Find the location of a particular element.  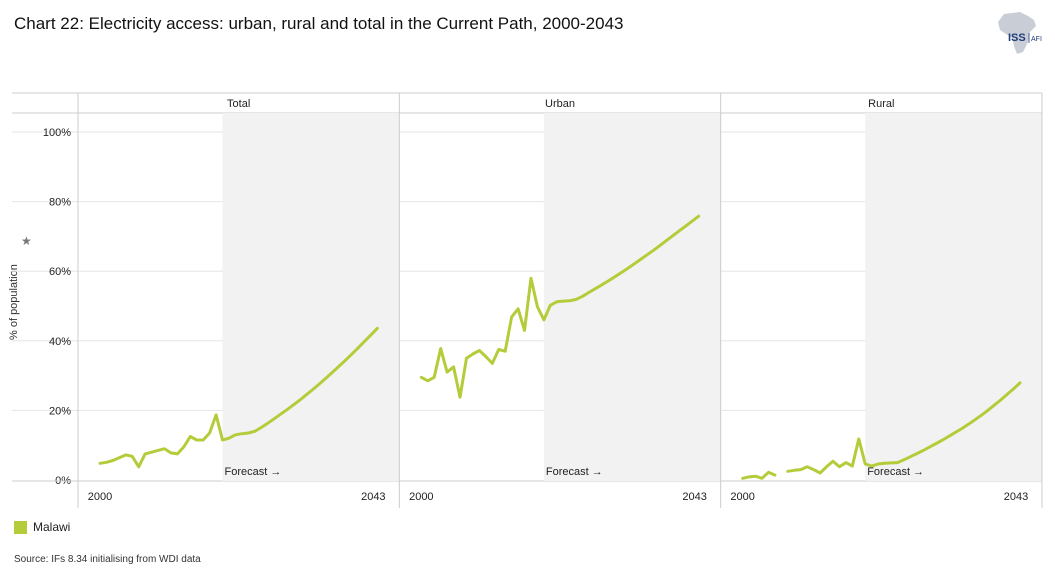

legend: Malawi is located at coordinates (42, 527).